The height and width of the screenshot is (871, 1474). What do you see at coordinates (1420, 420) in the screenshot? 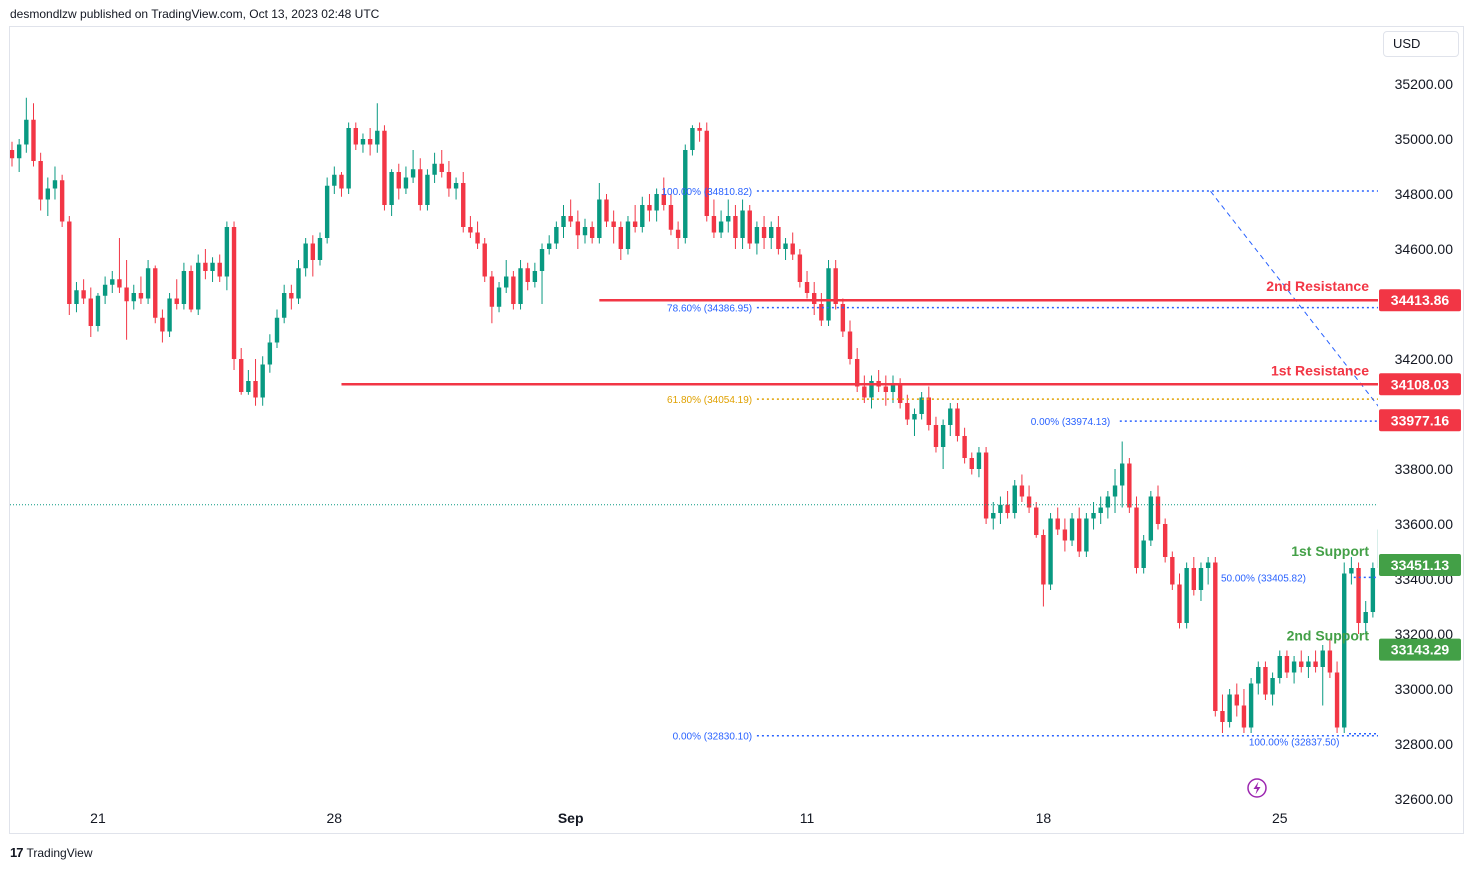
I see `current-price-tag` at bounding box center [1420, 420].